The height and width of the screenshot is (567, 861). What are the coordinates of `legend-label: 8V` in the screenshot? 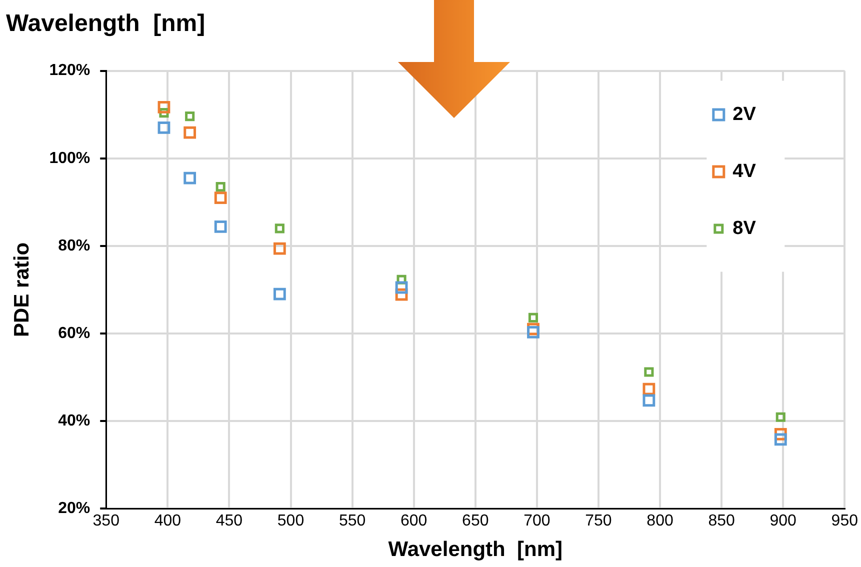 It's located at (744, 229).